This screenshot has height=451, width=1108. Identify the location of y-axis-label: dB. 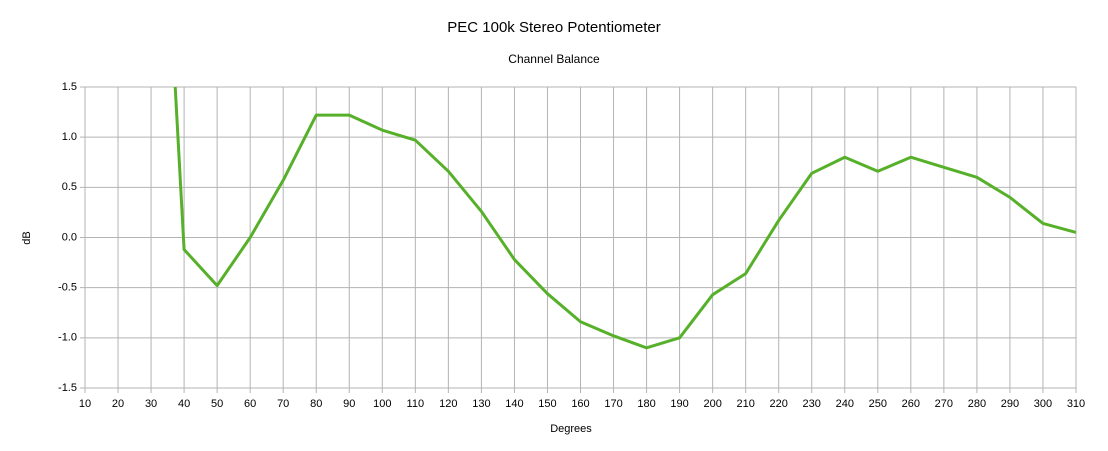
(27, 237).